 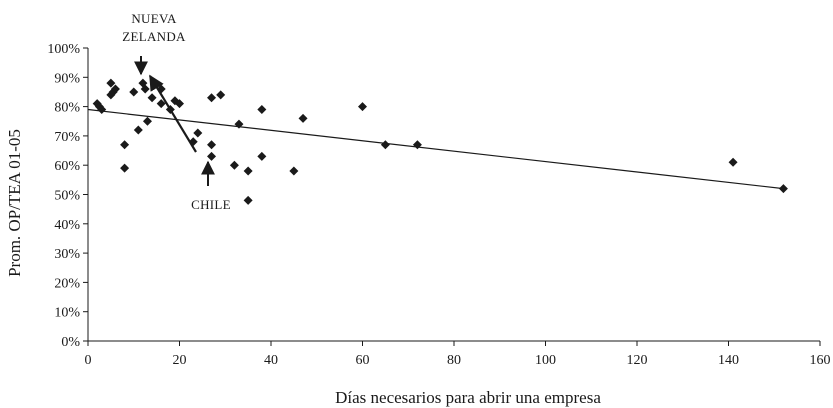 What do you see at coordinates (70, 342) in the screenshot?
I see `y-tick-label: 0%` at bounding box center [70, 342].